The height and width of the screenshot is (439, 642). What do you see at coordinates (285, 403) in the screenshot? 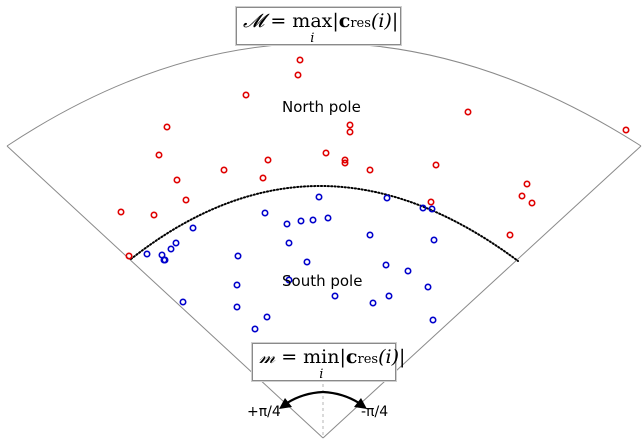
I see `left-arrowhead` at bounding box center [285, 403].